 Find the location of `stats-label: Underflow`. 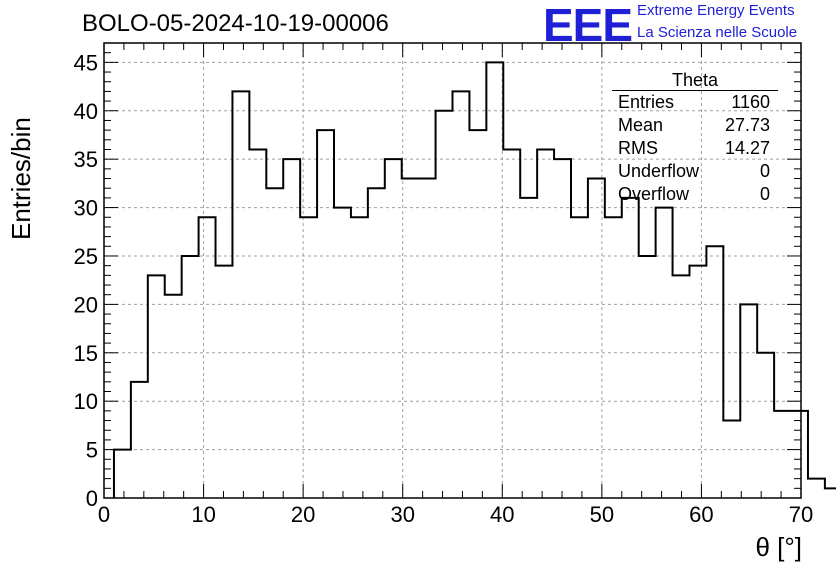

stats-label: Underflow is located at coordinates (659, 171).